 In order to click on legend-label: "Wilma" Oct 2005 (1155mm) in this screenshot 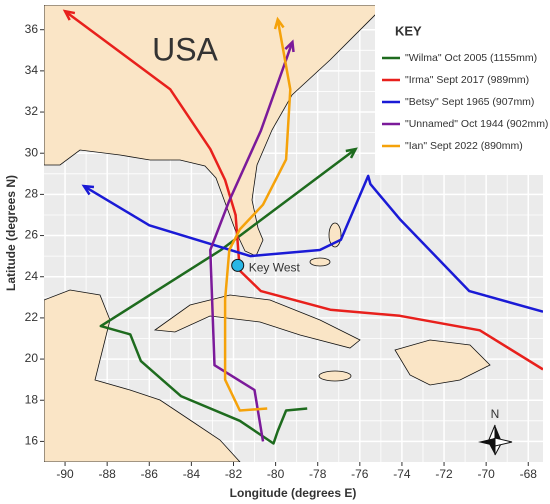, I will do `click(471, 58)`.